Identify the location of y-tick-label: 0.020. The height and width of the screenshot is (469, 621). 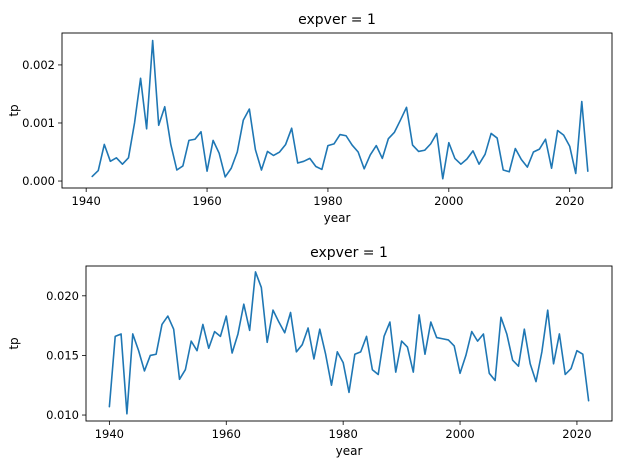
(62, 296).